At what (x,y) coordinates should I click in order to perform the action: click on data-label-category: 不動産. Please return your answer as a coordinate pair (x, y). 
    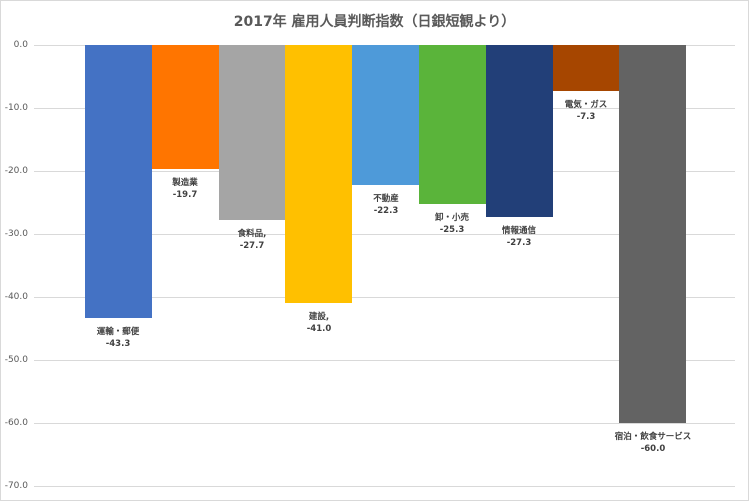
    Looking at the image, I should click on (386, 199).